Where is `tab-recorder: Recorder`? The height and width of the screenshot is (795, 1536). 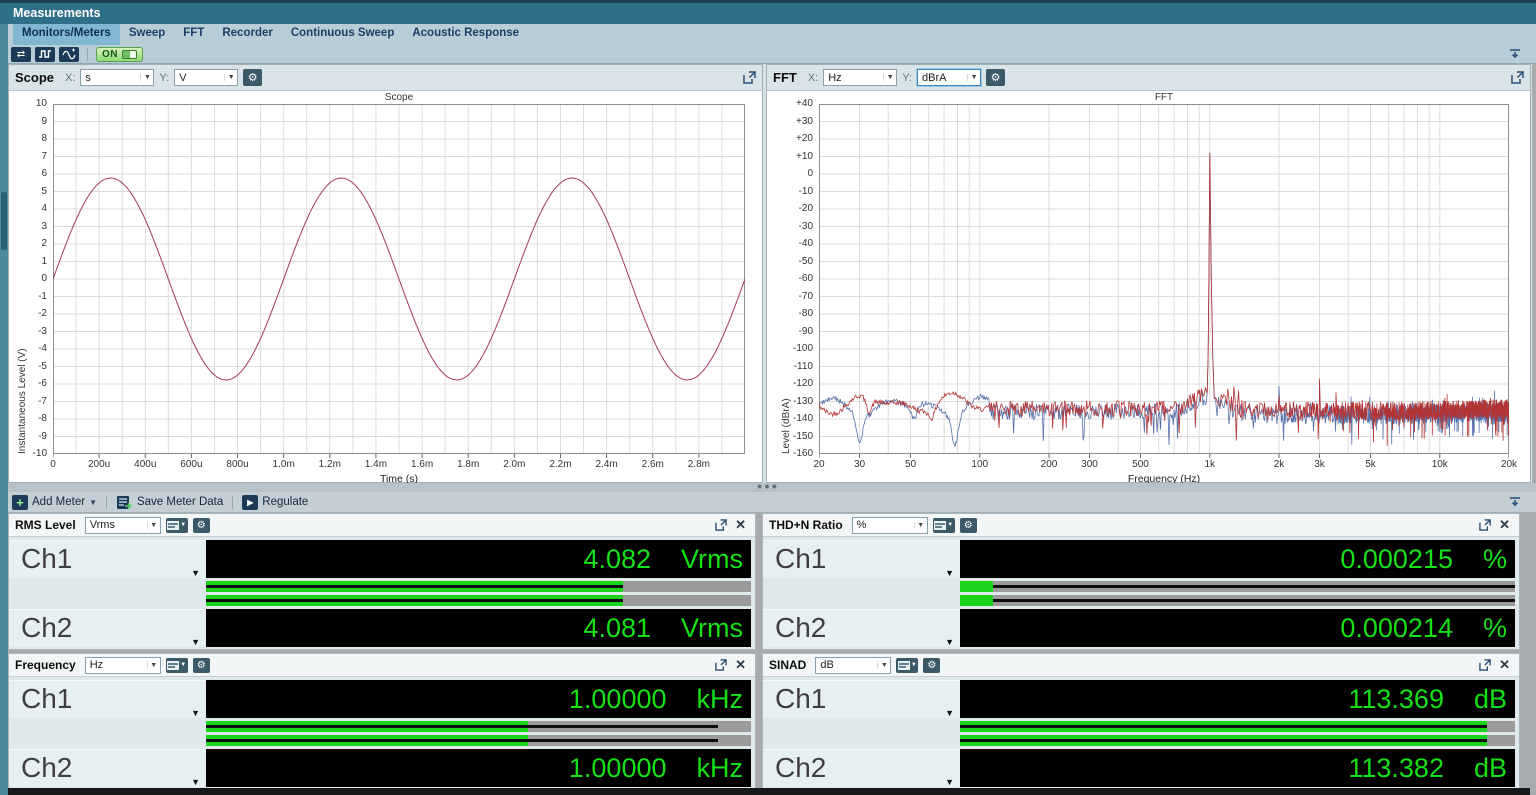
tab-recorder: Recorder is located at coordinates (247, 33).